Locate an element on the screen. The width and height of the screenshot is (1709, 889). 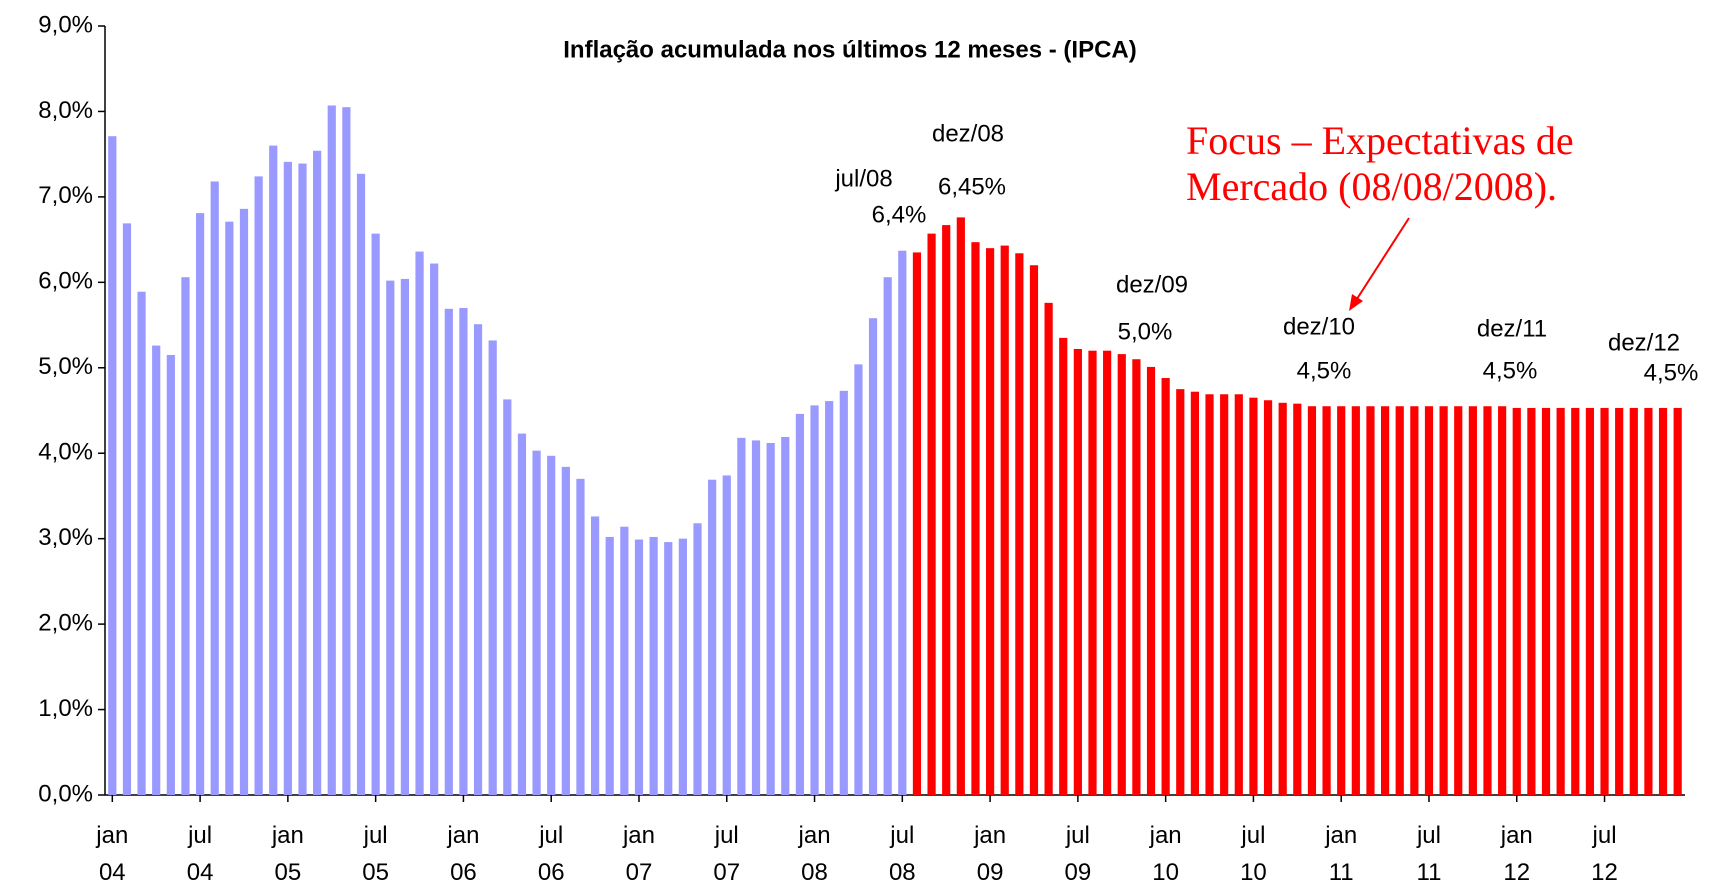
annotation-label: dez/08 is located at coordinates (968, 133).